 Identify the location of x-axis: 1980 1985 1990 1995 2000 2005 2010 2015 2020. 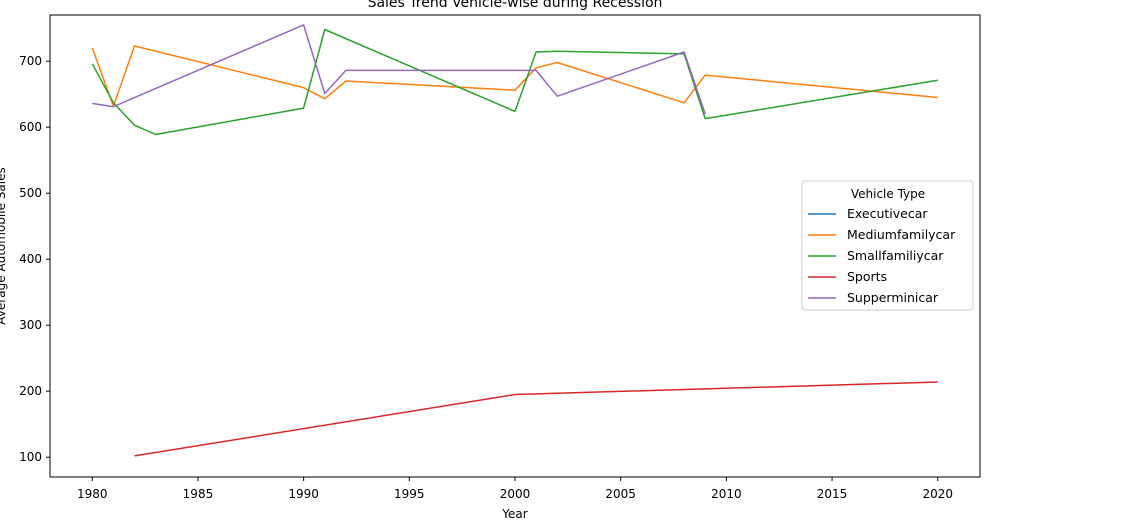
(515, 489).